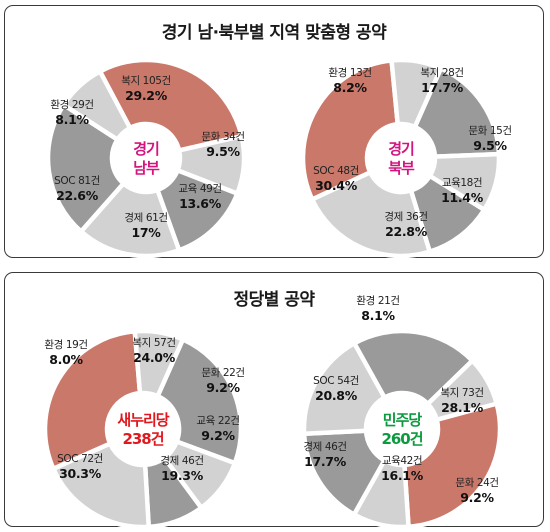  What do you see at coordinates (182, 475) in the screenshot?
I see `slice-percent: 19.3%` at bounding box center [182, 475].